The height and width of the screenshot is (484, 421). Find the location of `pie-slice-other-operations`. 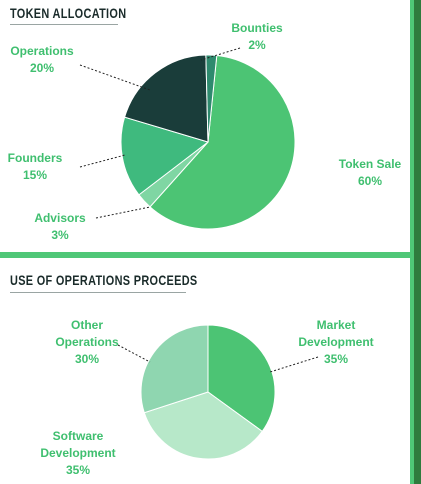

pie-slice-other-operations is located at coordinates (174, 369).